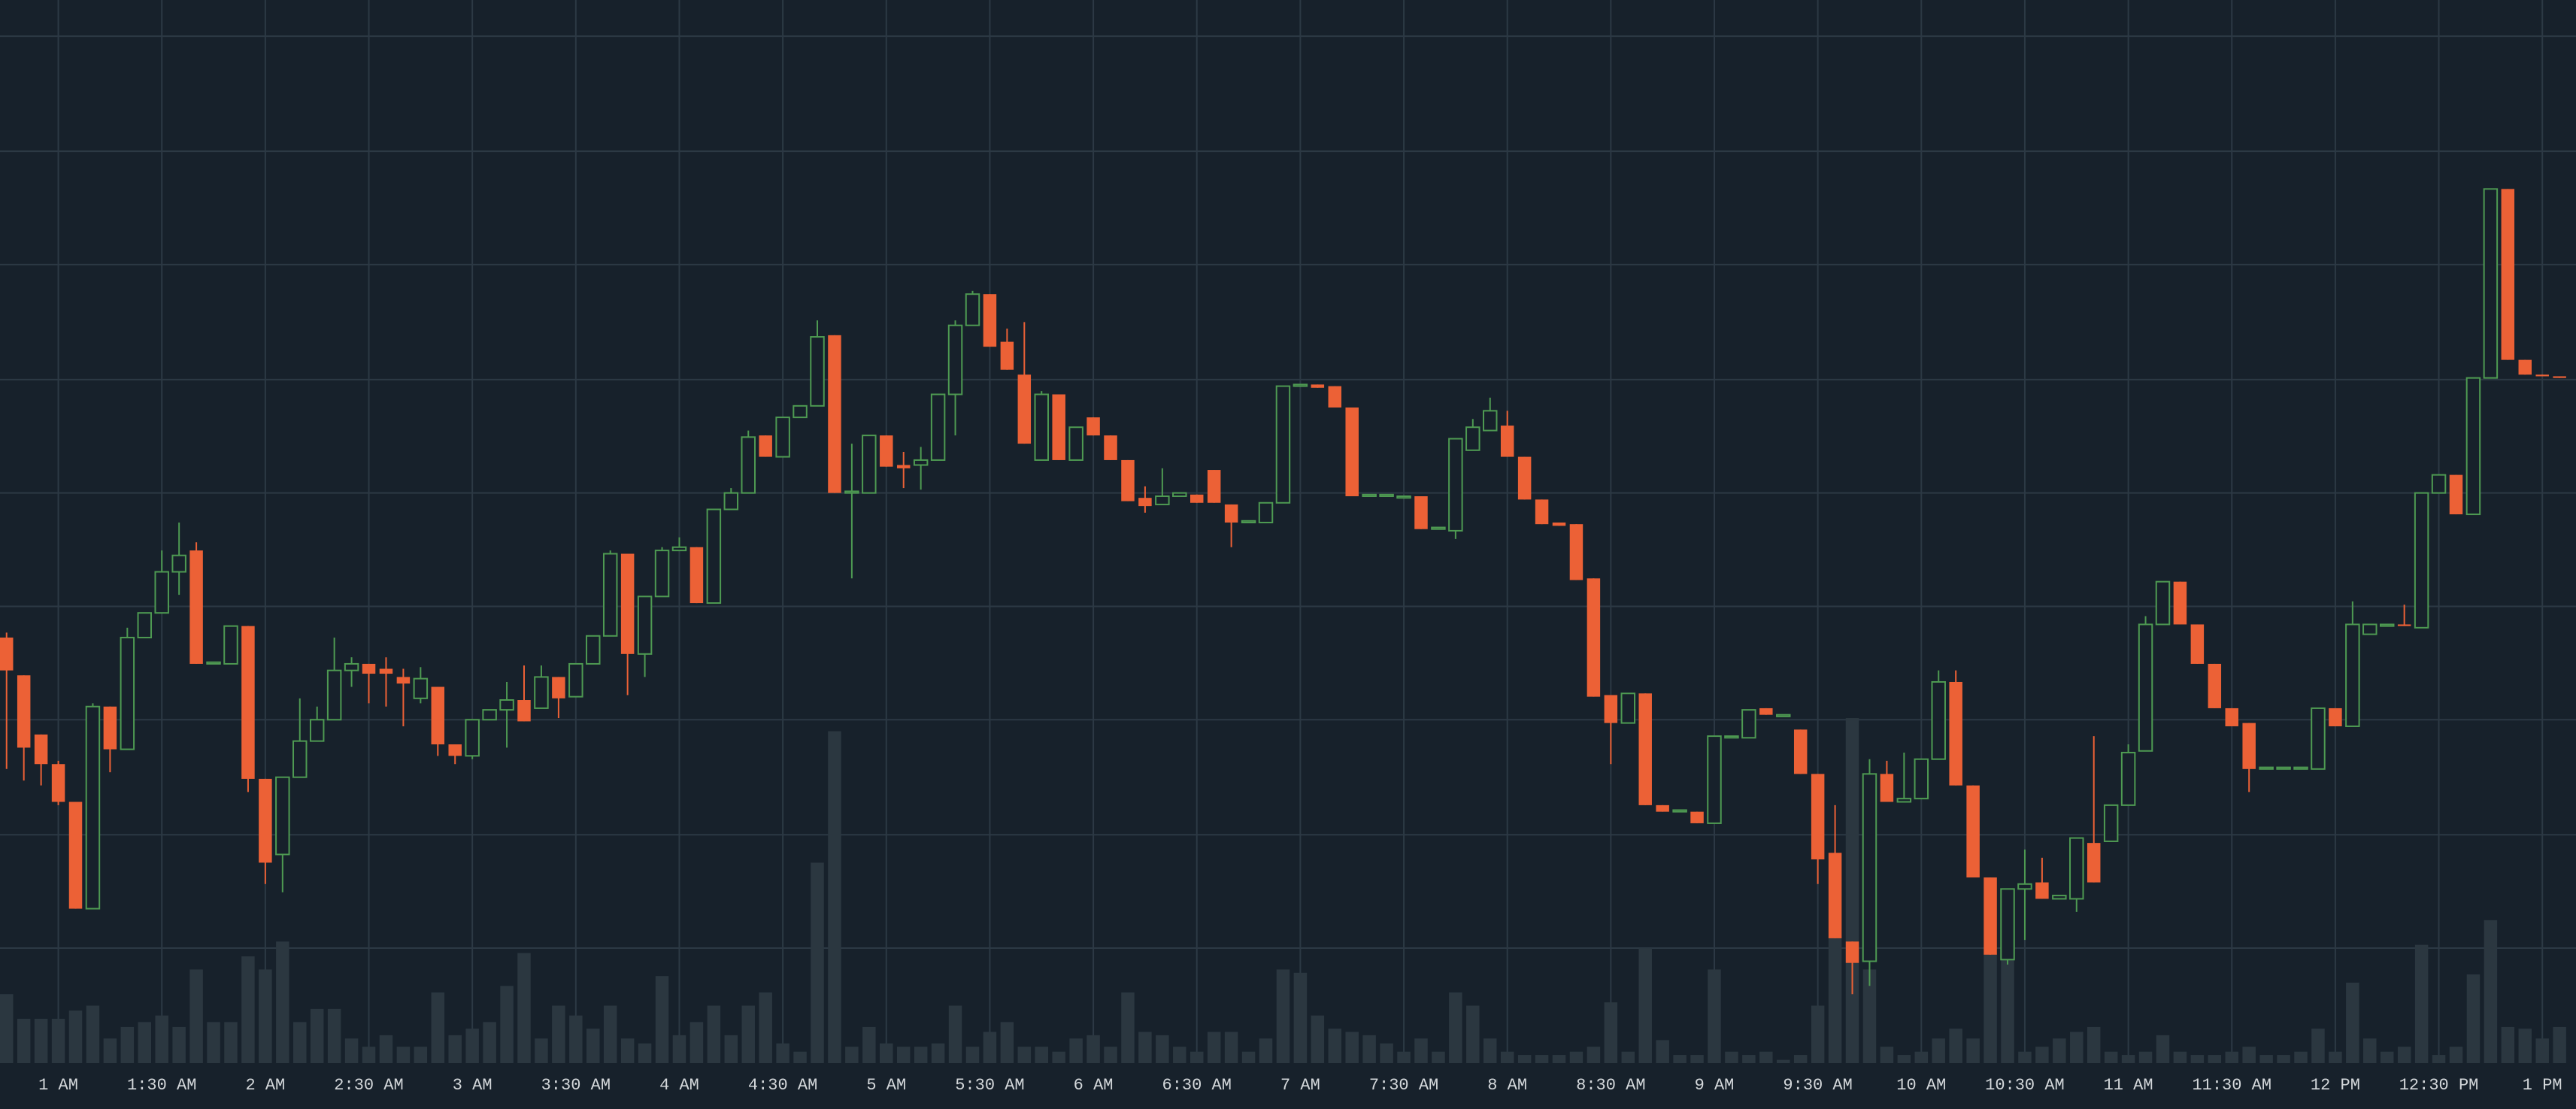 The image size is (2576, 1109). What do you see at coordinates (2128, 1085) in the screenshot?
I see `x-tick-label: 11 AM` at bounding box center [2128, 1085].